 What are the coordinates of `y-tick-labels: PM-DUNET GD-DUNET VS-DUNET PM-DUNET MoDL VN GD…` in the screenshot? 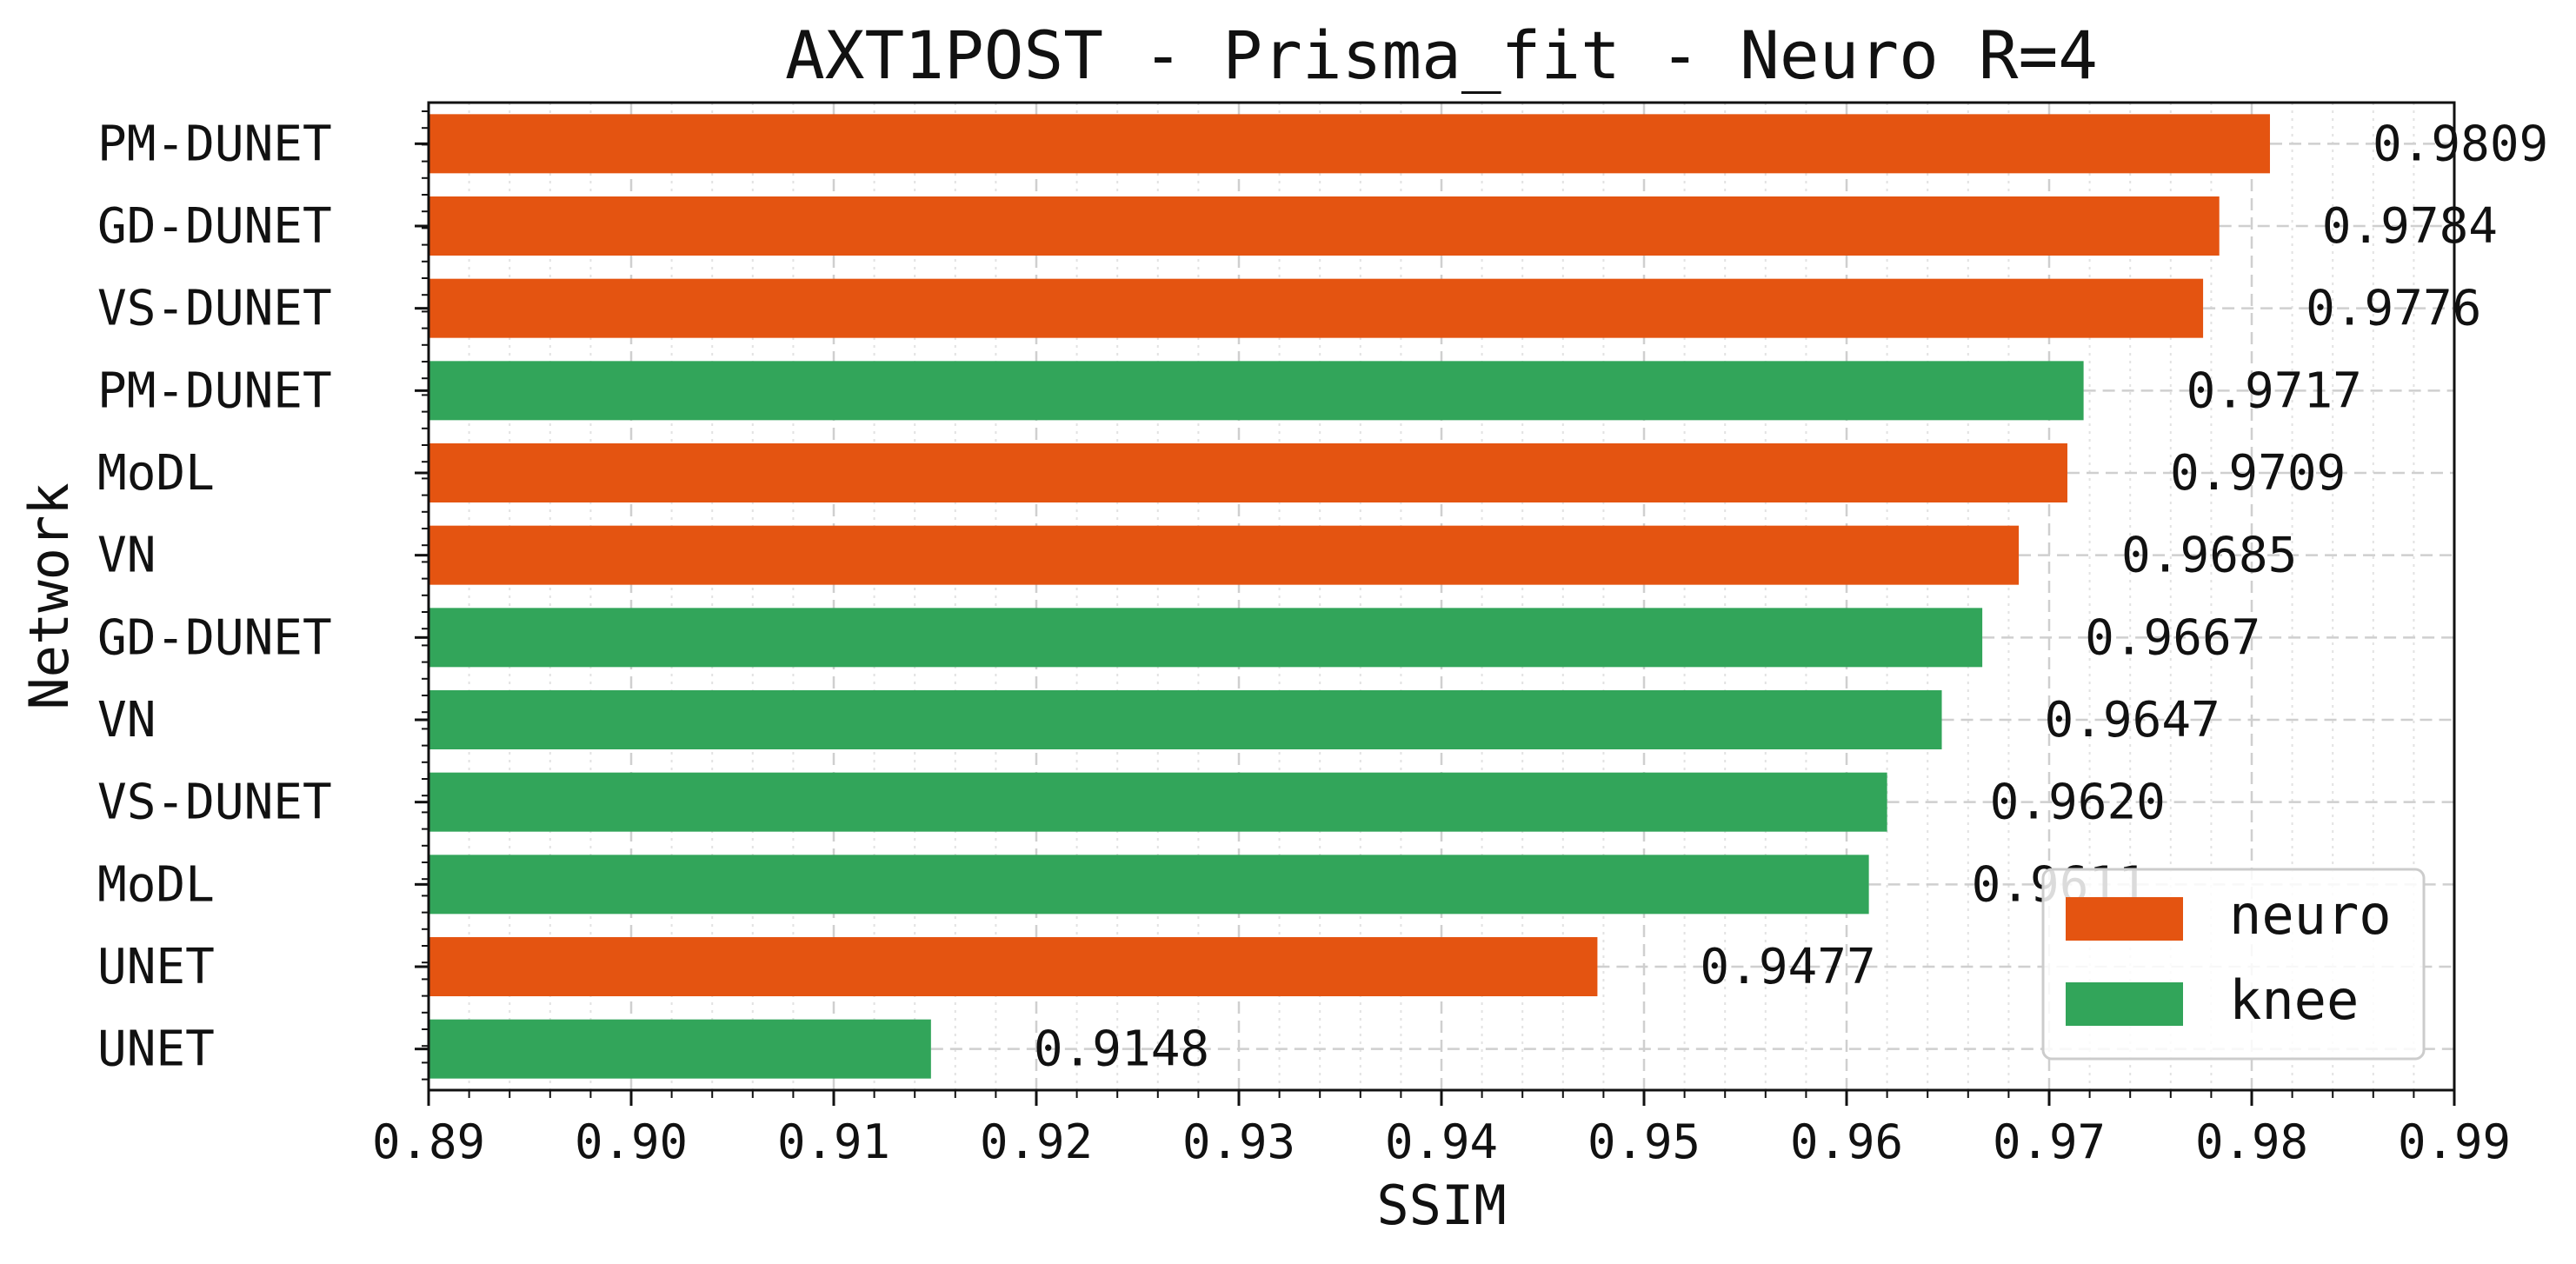 It's located at (214, 596).